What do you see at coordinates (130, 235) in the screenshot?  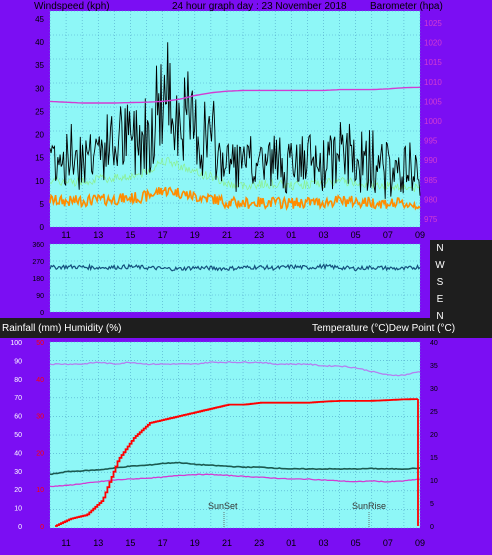 I see `top-x-tick: 15` at bounding box center [130, 235].